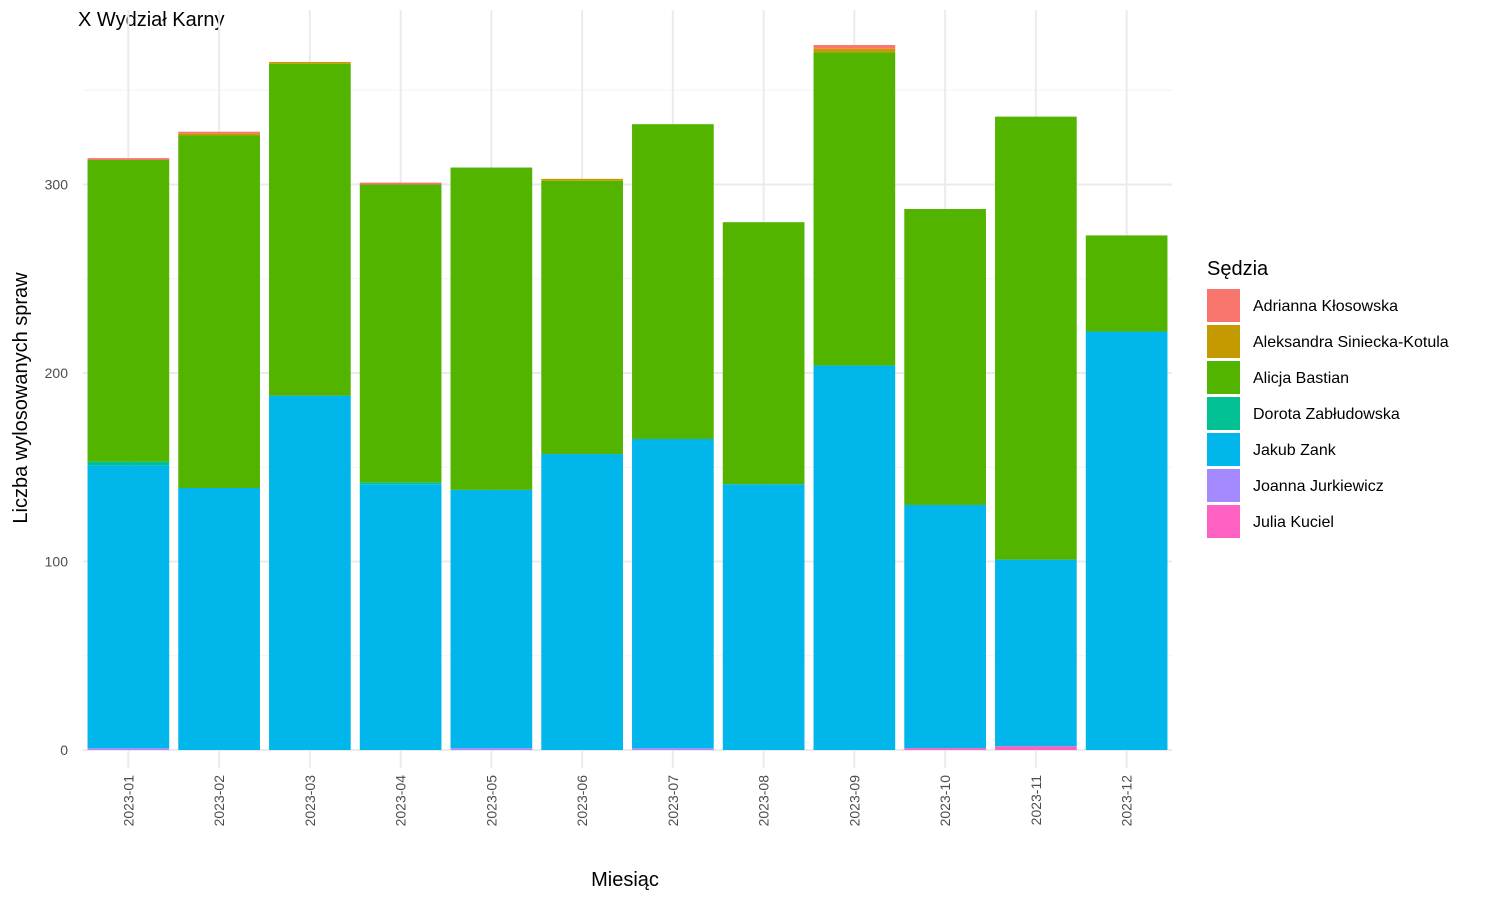 The image size is (1500, 900). Describe the element at coordinates (1293, 522) in the screenshot. I see `legend-label: Julia Kuciel` at that location.